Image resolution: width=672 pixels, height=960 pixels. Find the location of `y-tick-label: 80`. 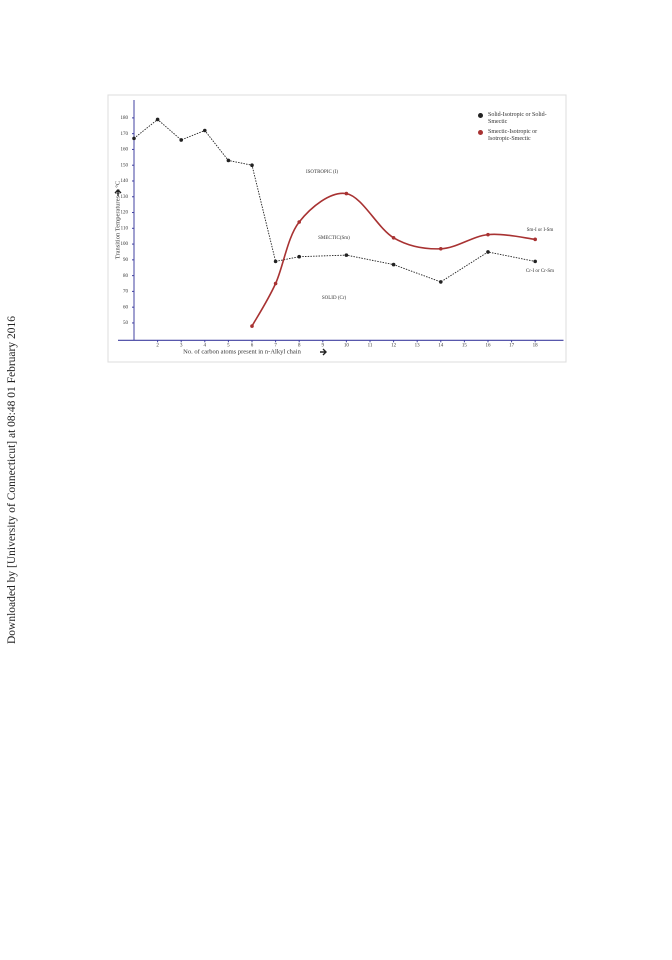

y-tick-label: 80 is located at coordinates (126, 276).